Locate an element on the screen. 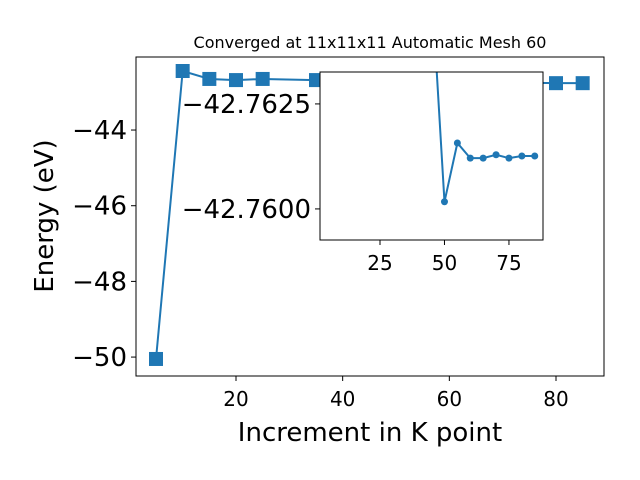 The image size is (640, 480). x-tick-label: 50 is located at coordinates (444, 263).